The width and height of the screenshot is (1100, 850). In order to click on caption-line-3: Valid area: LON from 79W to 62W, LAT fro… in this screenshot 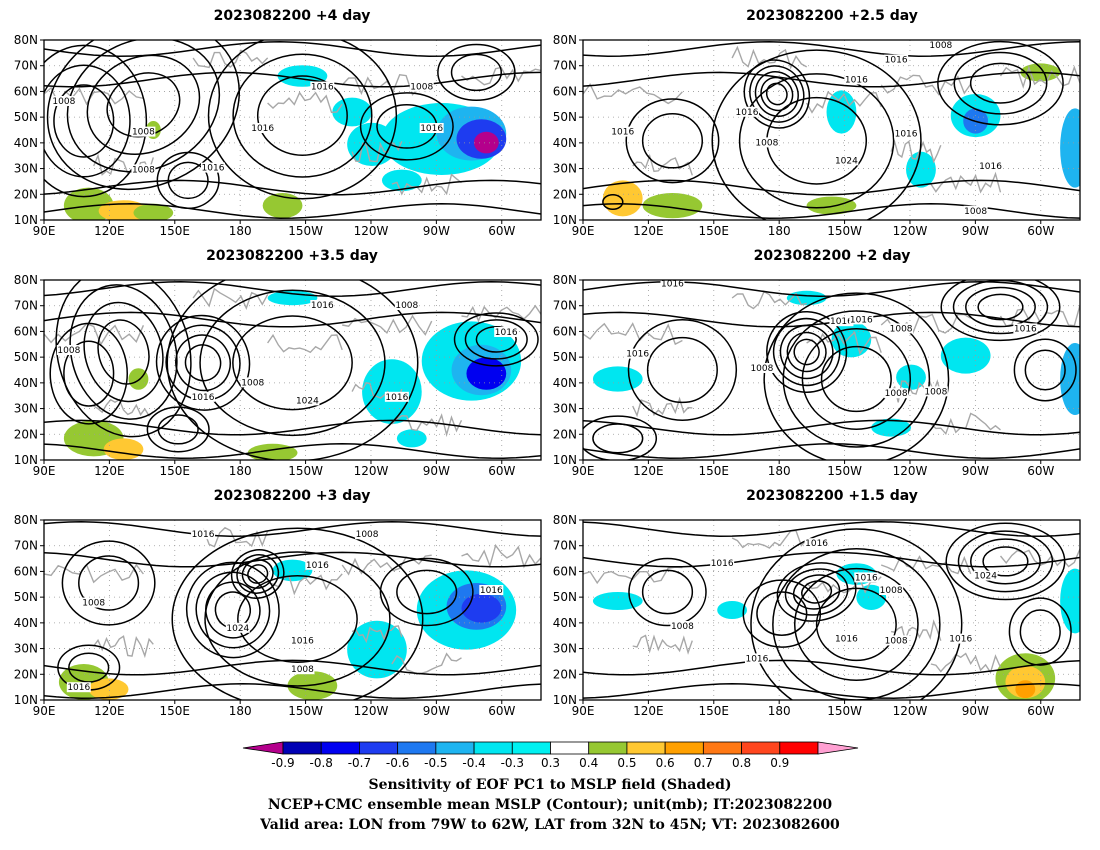, I will do `click(549, 825)`.